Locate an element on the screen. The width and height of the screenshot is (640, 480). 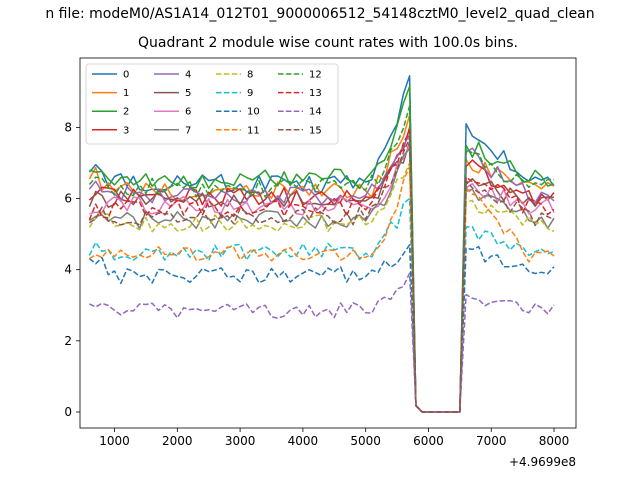
legend-label-4: 4 is located at coordinates (188, 75).